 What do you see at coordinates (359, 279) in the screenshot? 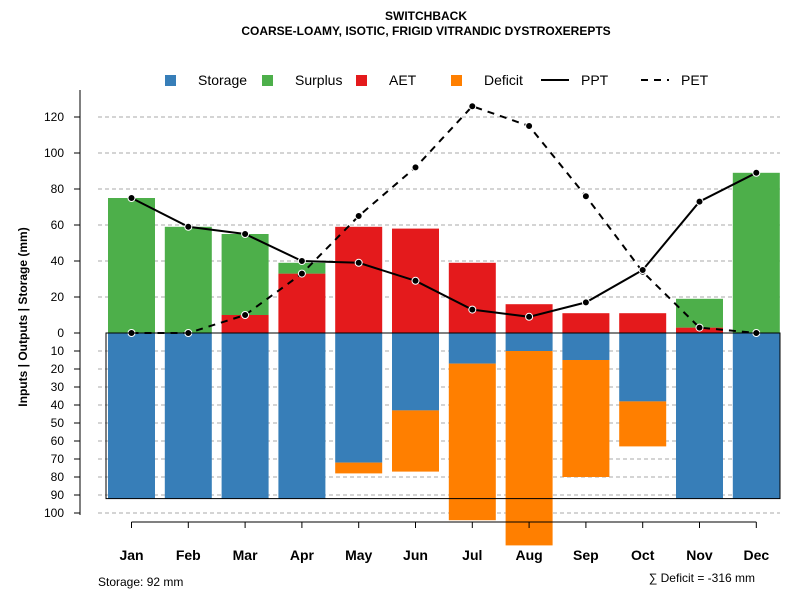
I see `aet-bar-may` at bounding box center [359, 279].